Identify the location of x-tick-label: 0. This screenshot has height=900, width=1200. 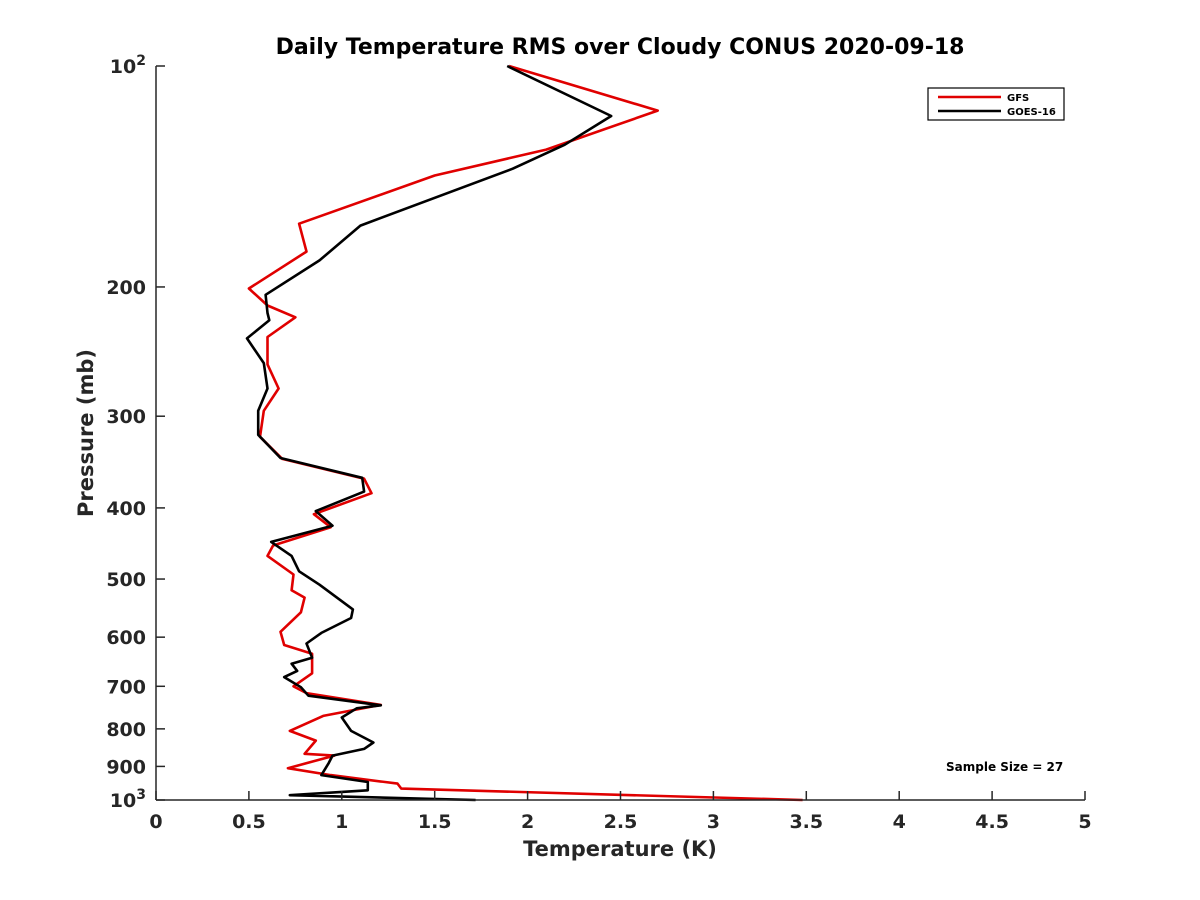
(155, 822).